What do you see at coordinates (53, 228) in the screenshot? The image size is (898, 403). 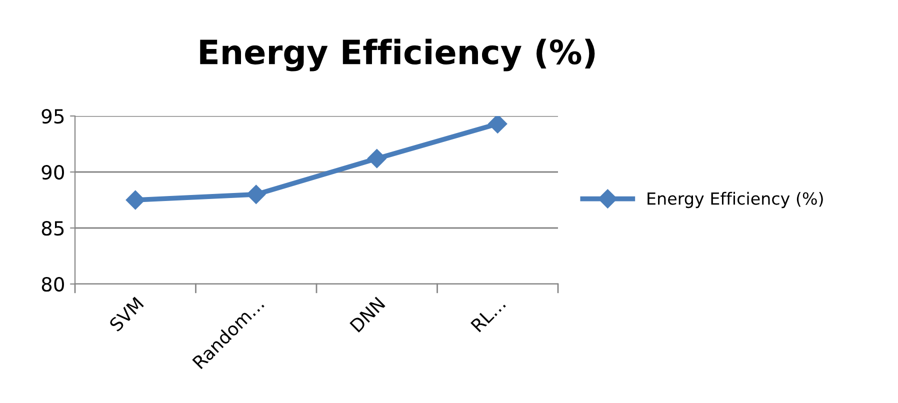 I see `y-tick-label: 85` at bounding box center [53, 228].